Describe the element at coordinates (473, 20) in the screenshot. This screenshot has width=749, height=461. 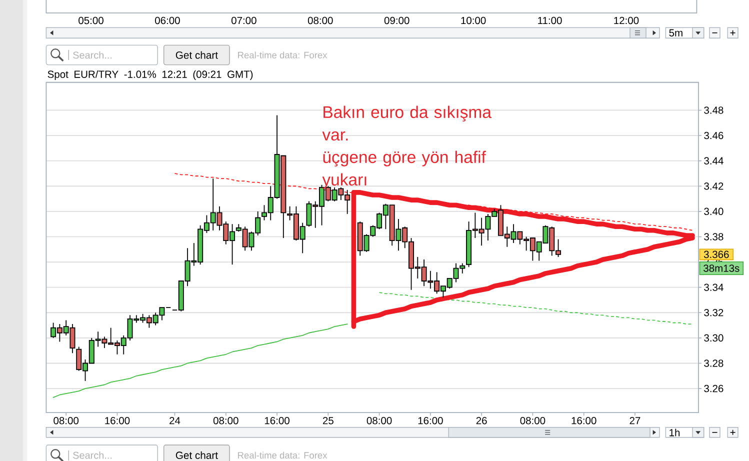
I see `text: 10:00` at that location.